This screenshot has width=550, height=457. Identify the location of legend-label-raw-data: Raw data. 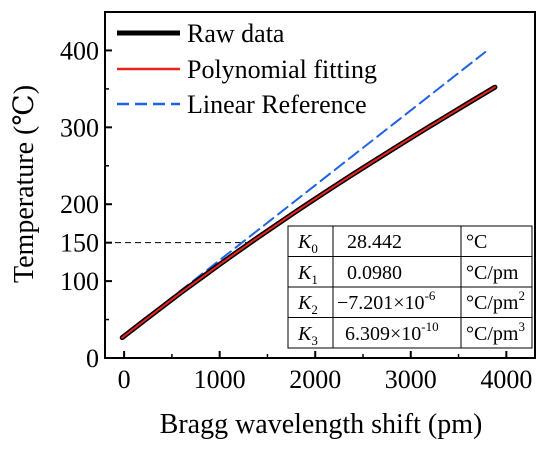
(236, 33).